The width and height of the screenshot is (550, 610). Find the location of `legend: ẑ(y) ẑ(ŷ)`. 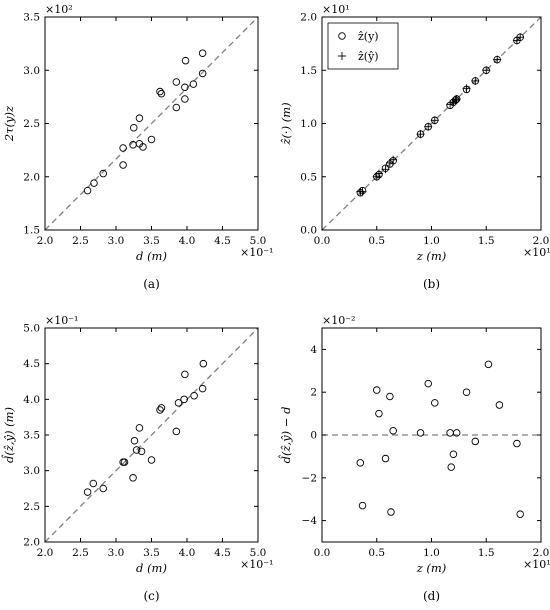

legend: ẑ(y) ẑ(ŷ) is located at coordinates (363, 46).